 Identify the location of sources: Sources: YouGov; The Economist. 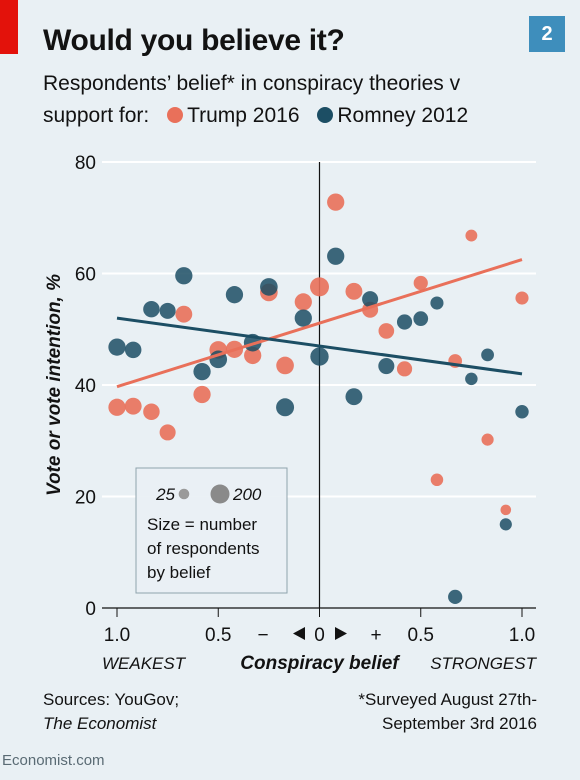
(111, 712).